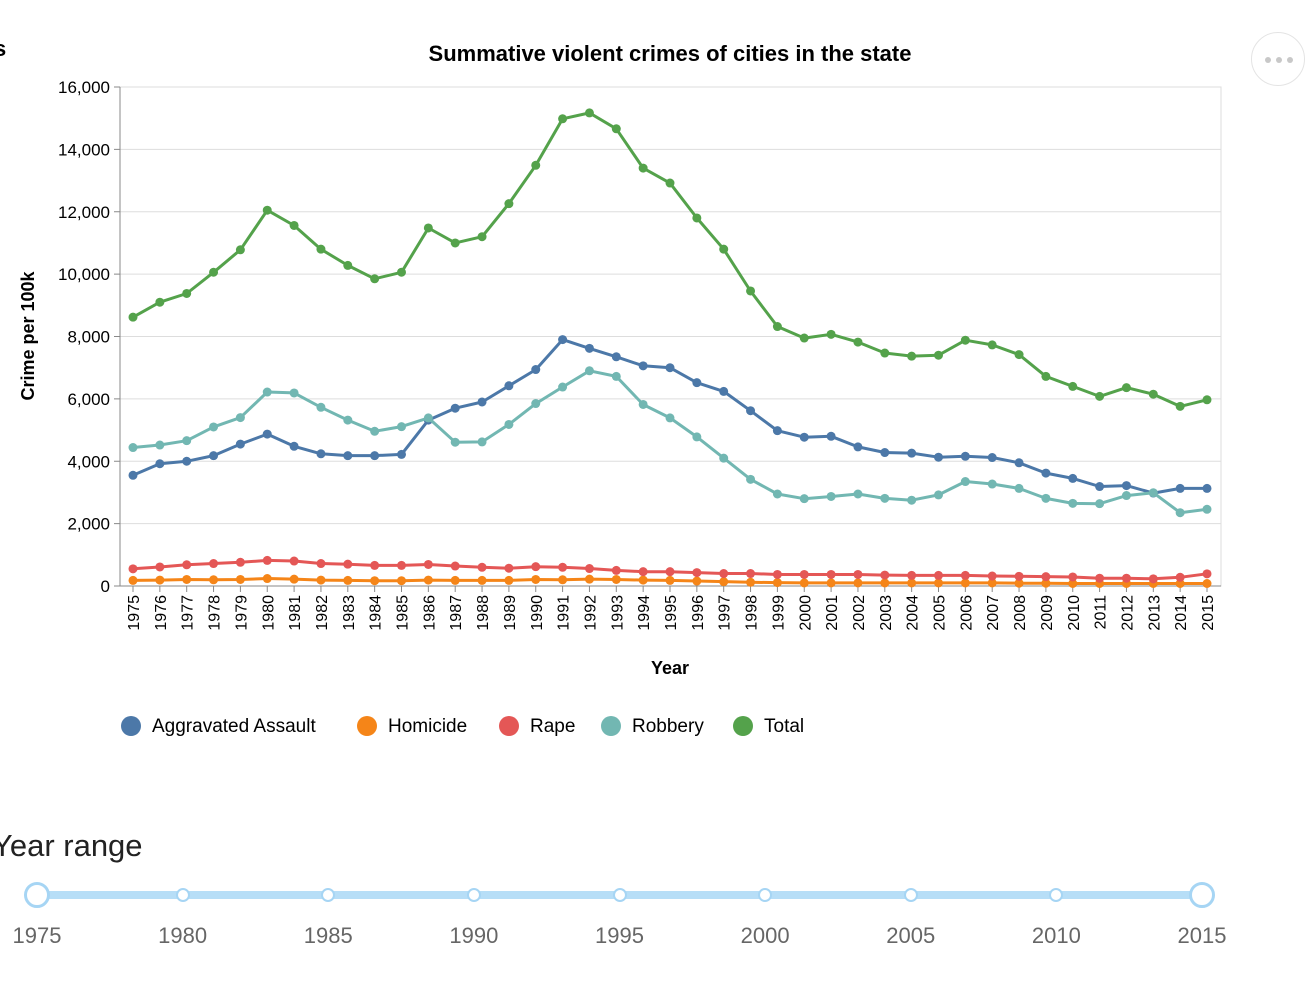 The width and height of the screenshot is (1308, 992). What do you see at coordinates (1202, 935) in the screenshot?
I see `slider-mark-label: 2015` at bounding box center [1202, 935].